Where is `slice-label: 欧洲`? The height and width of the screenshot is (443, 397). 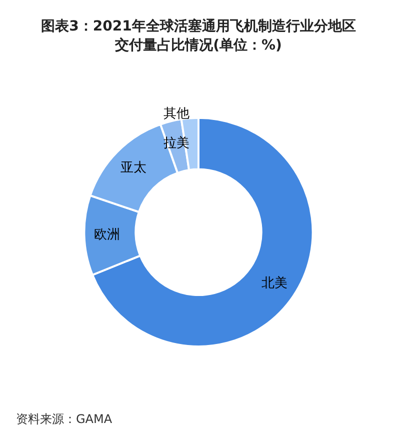 slice-label: 欧洲 is located at coordinates (107, 234).